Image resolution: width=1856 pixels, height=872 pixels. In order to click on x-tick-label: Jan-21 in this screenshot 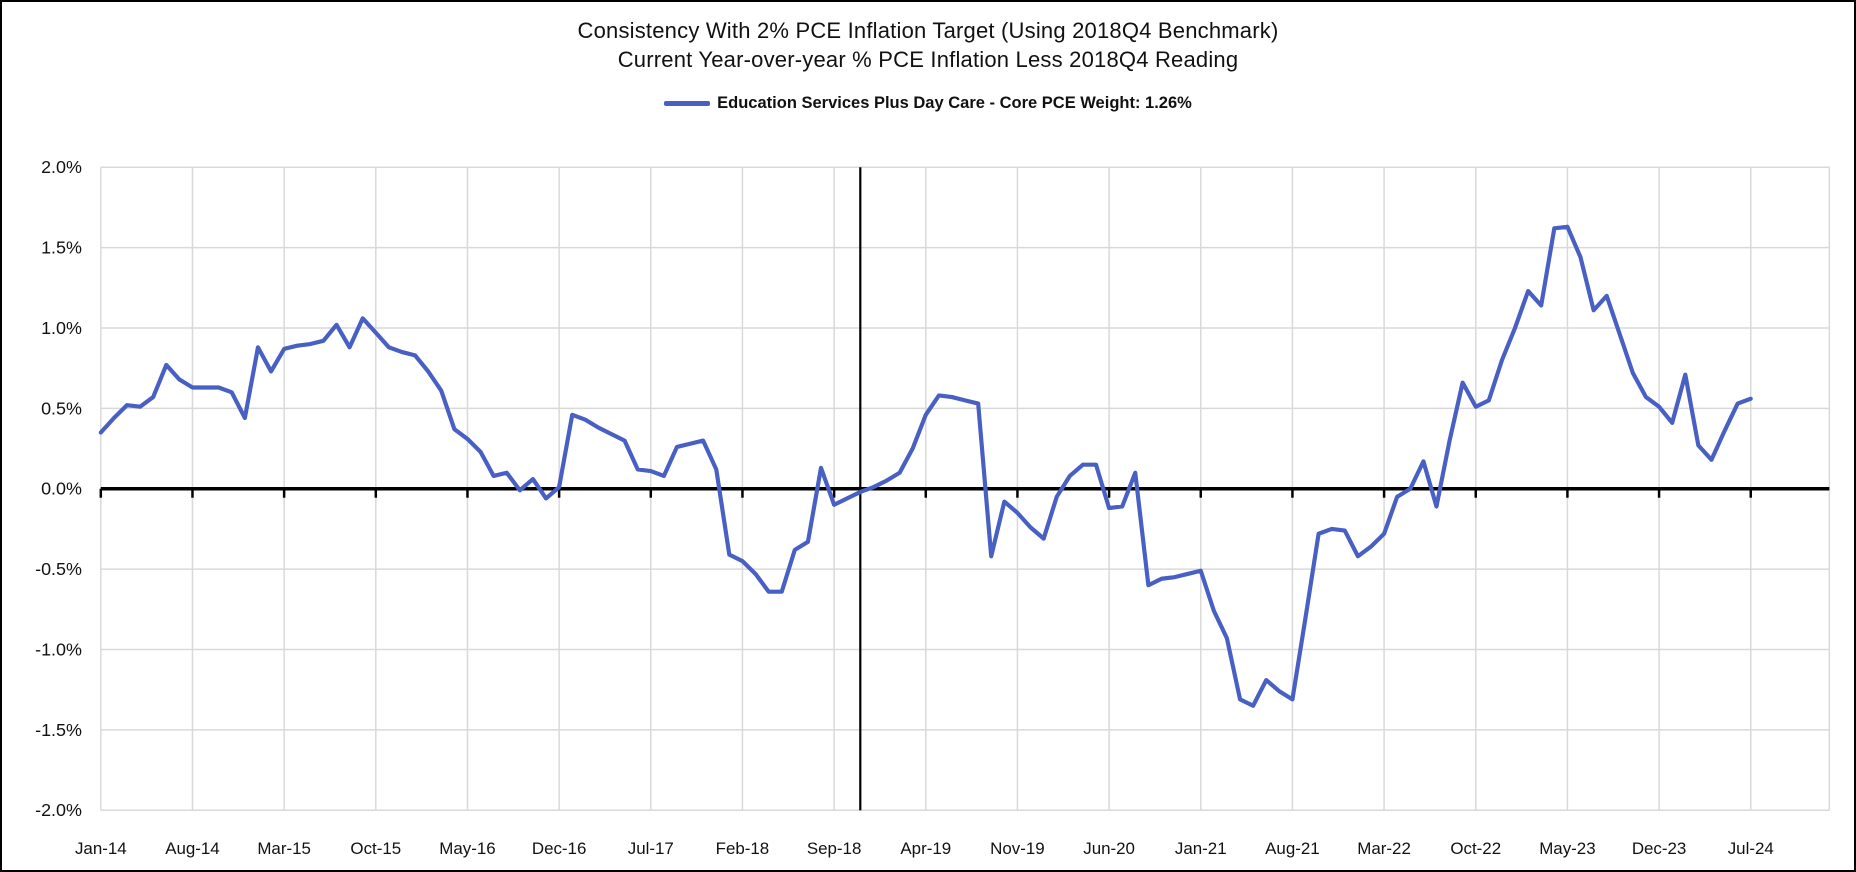, I will do `click(1201, 848)`.